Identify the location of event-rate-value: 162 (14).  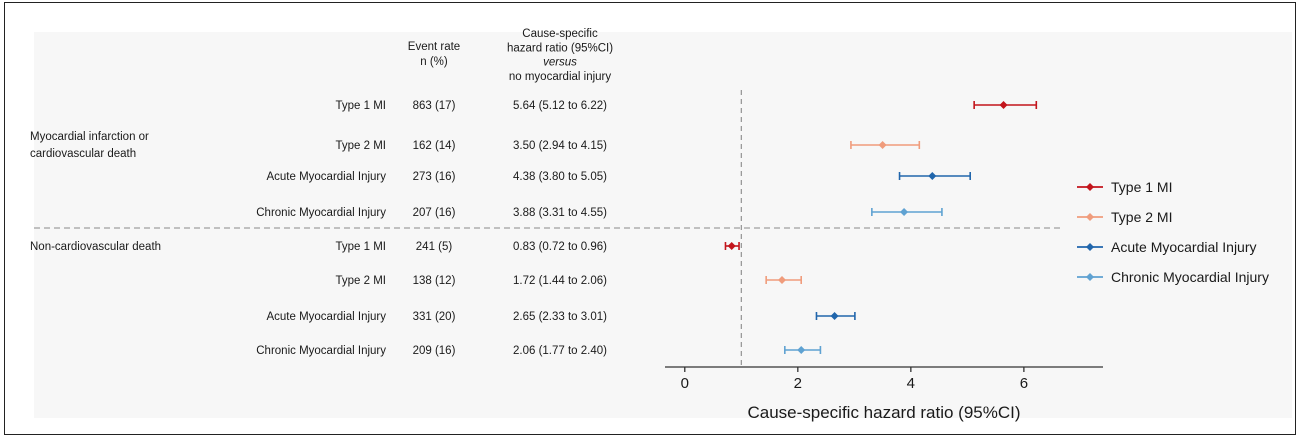
(434, 146).